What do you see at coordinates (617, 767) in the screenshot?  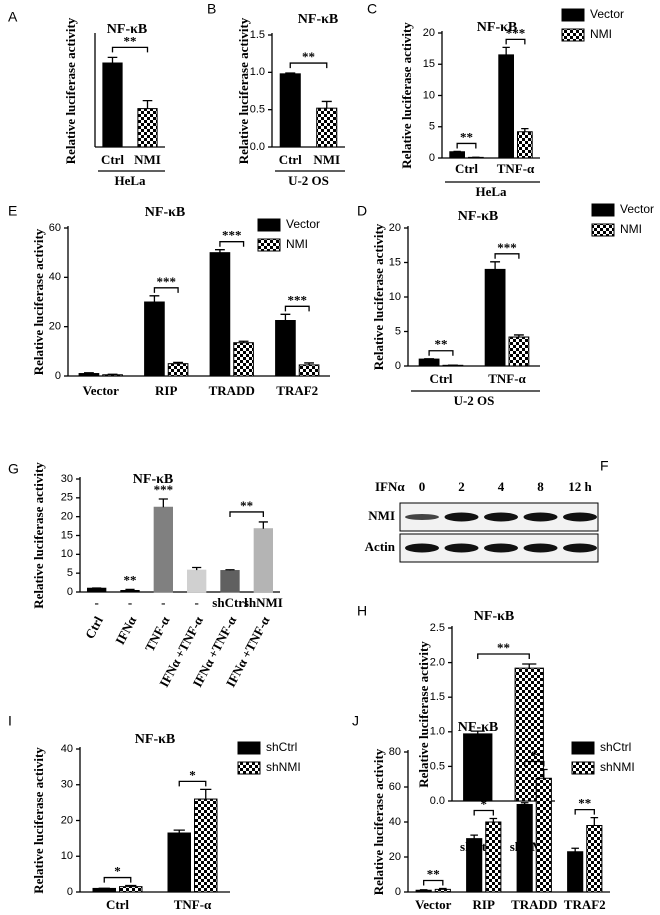 I see `legend-label: shNMI` at bounding box center [617, 767].